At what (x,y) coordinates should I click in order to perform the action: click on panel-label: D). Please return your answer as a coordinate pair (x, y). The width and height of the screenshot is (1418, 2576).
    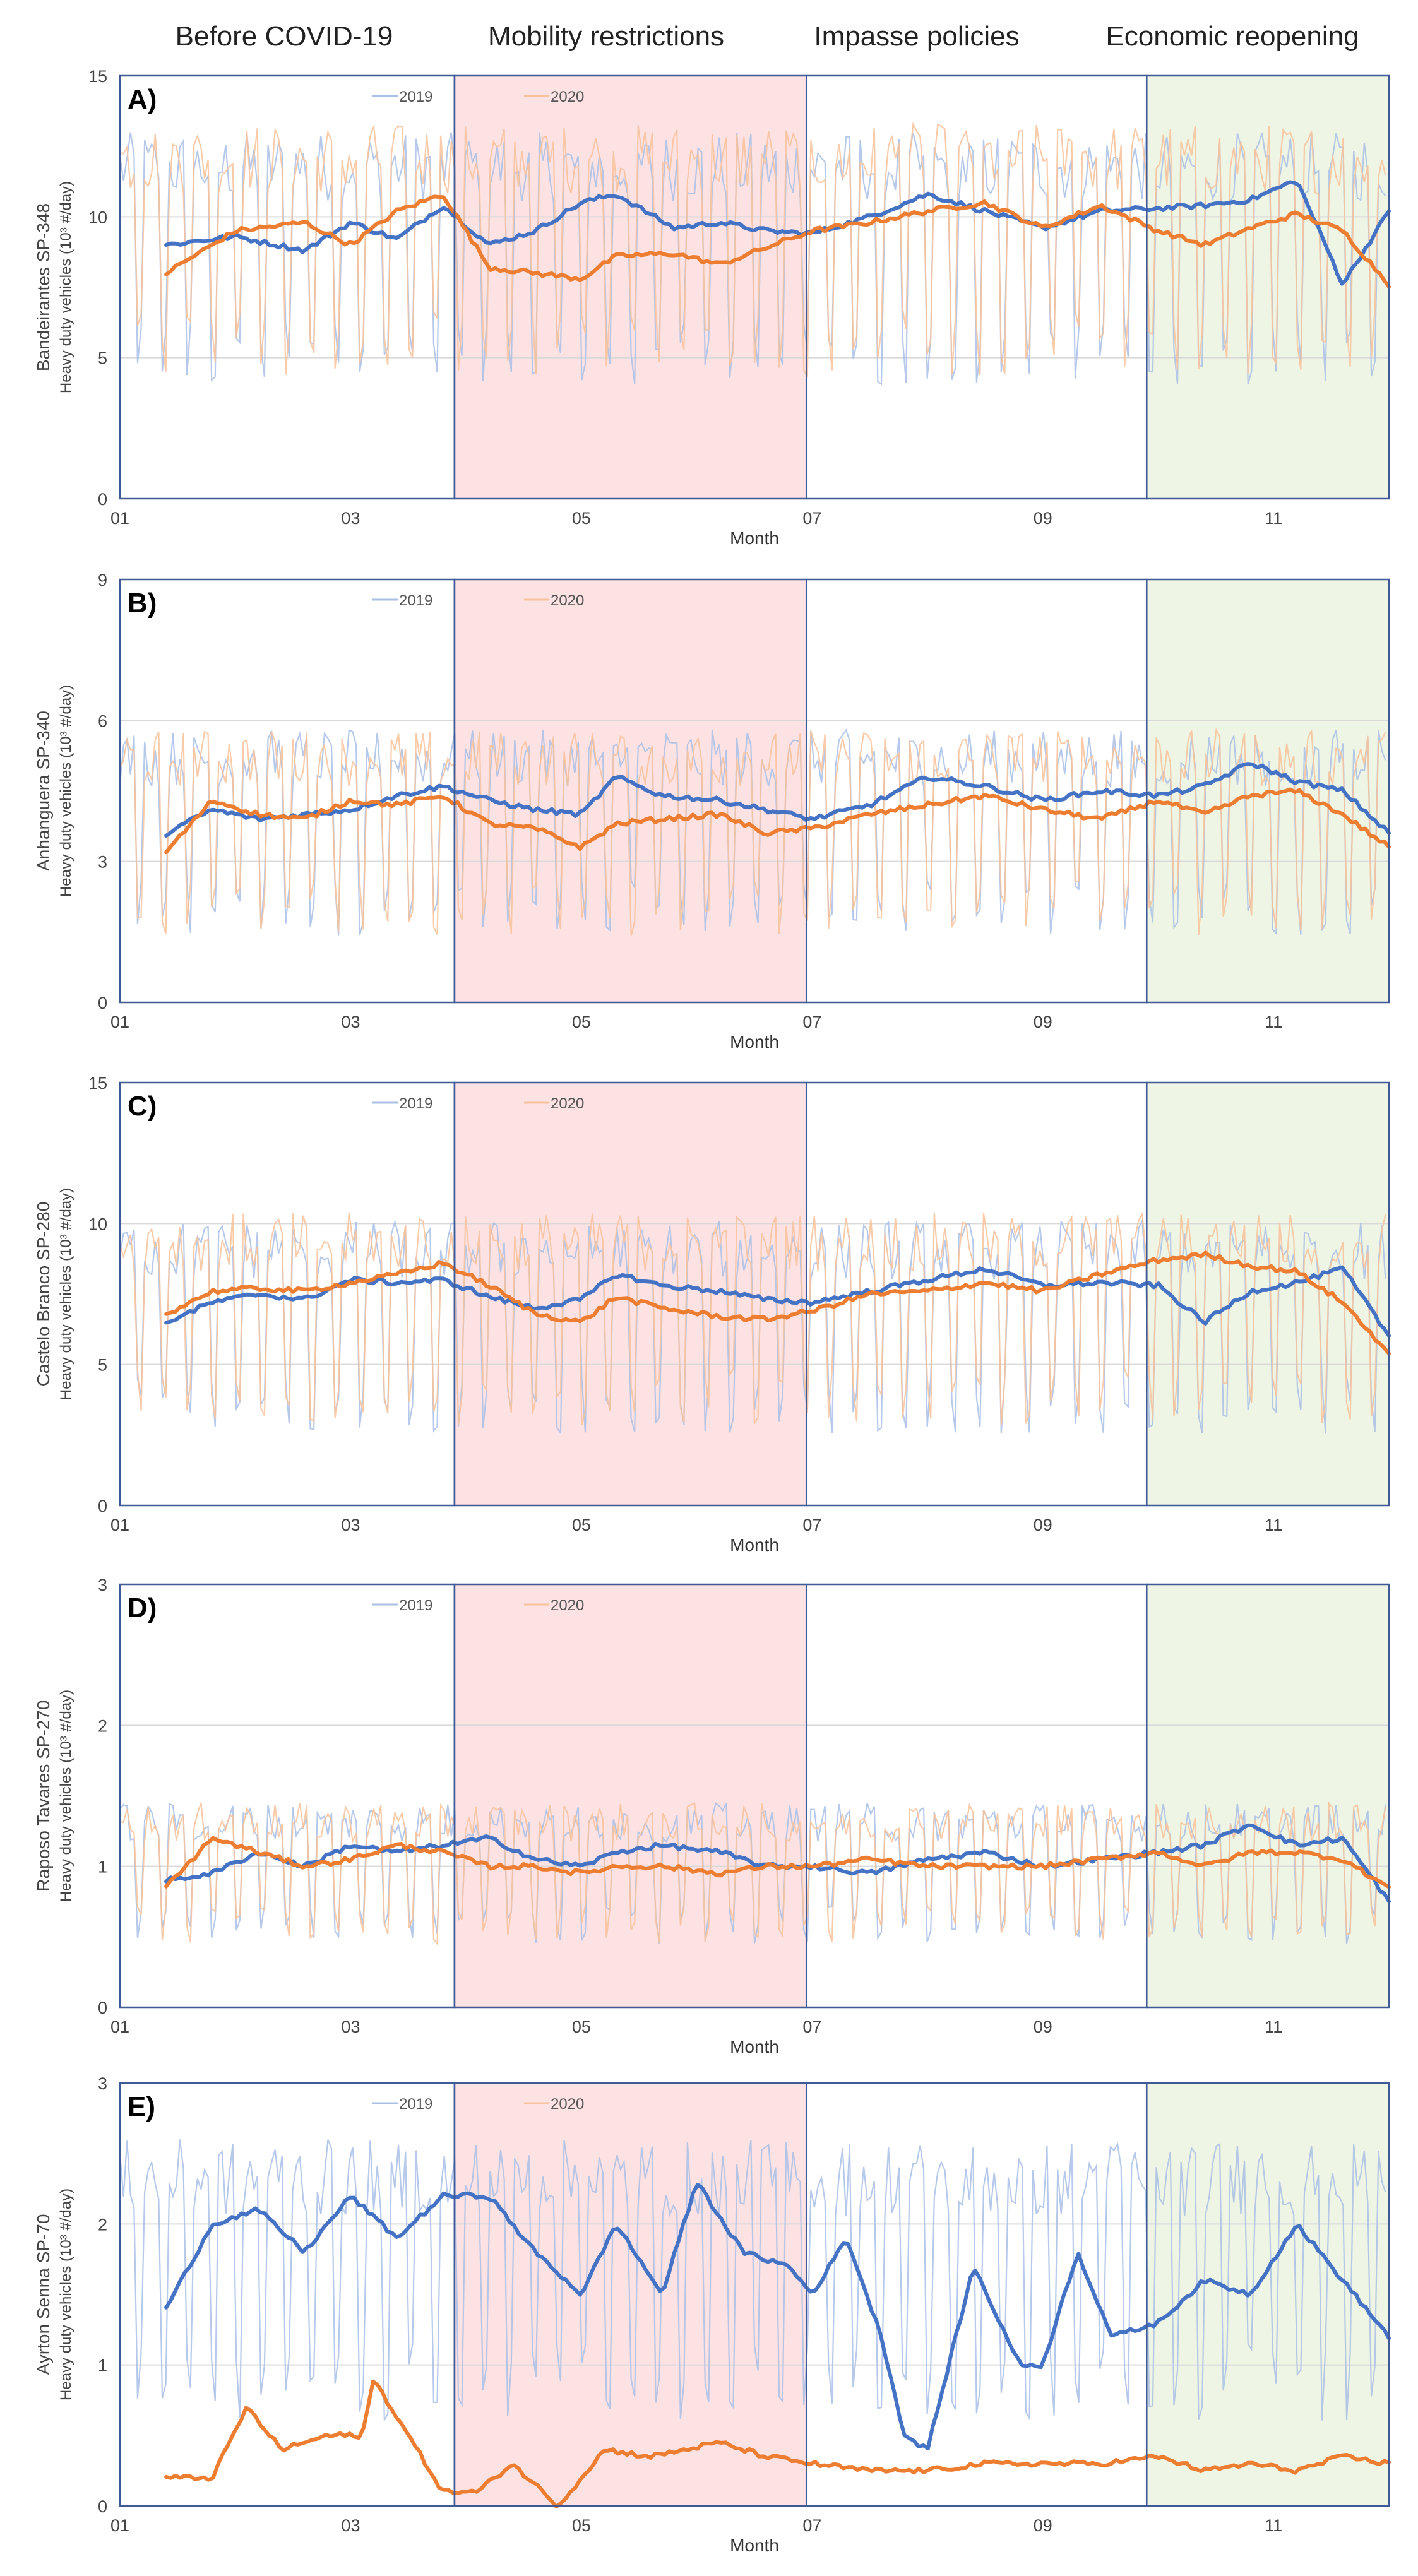
    Looking at the image, I should click on (142, 1608).